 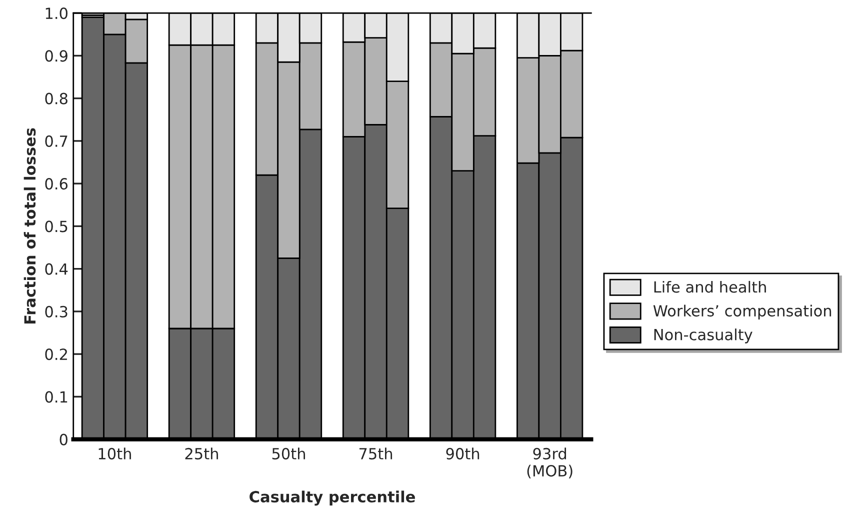 I want to click on y-tick-label: 0.6, so click(x=56, y=184).